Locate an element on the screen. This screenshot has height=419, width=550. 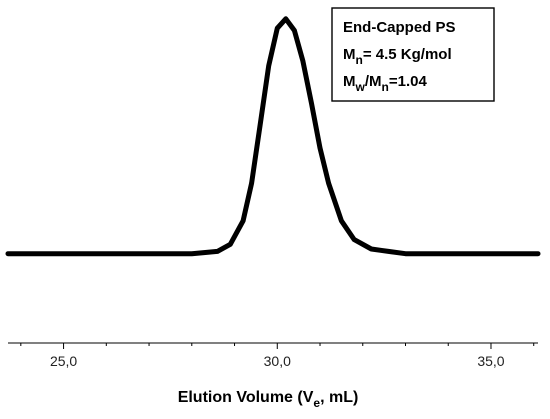
legend-line-3: Mw/Mn=1.04 is located at coordinates (385, 83).